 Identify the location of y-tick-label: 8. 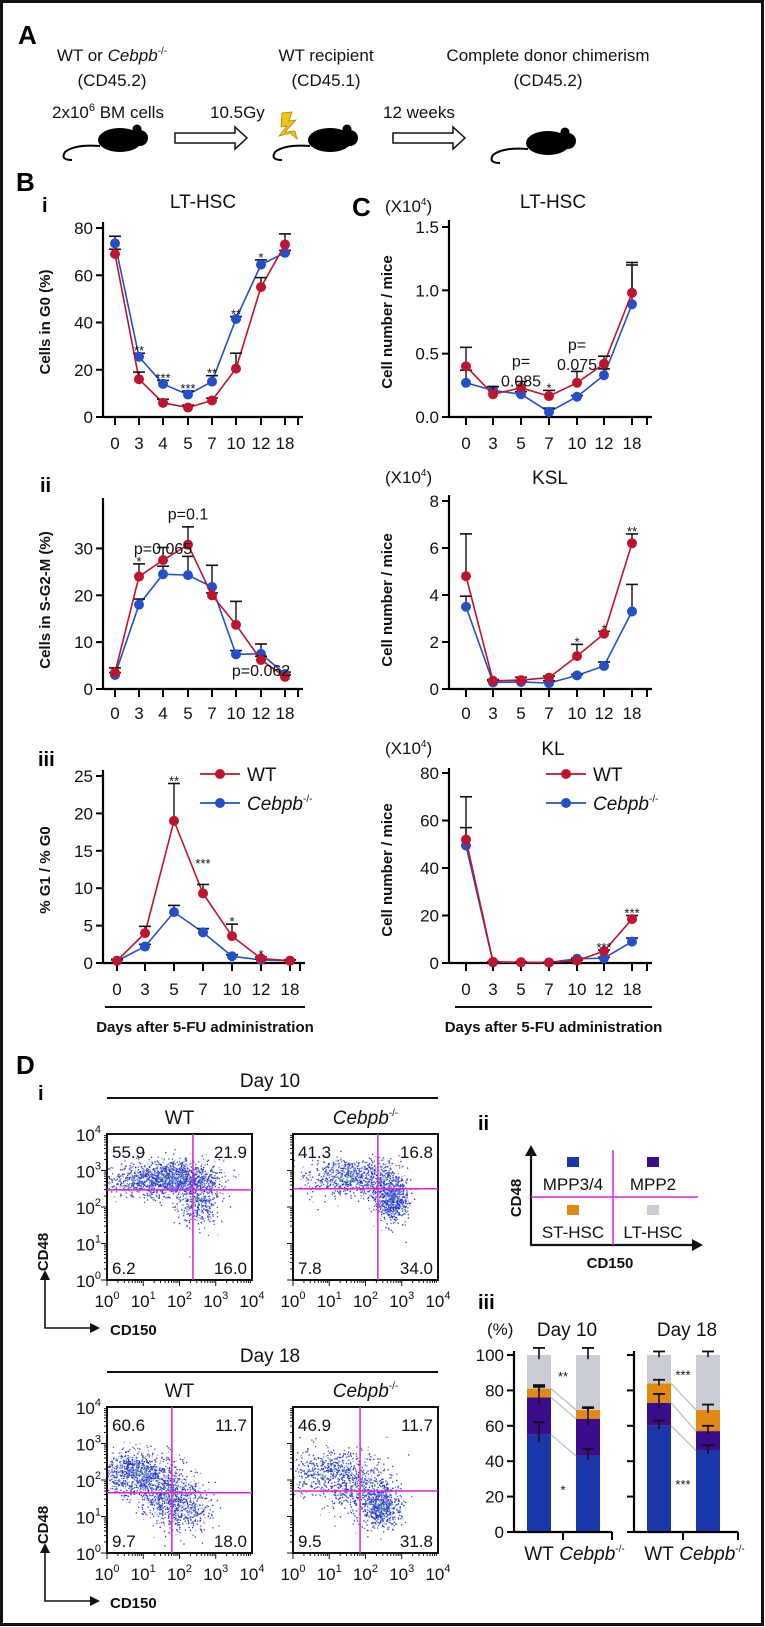
(434, 501).